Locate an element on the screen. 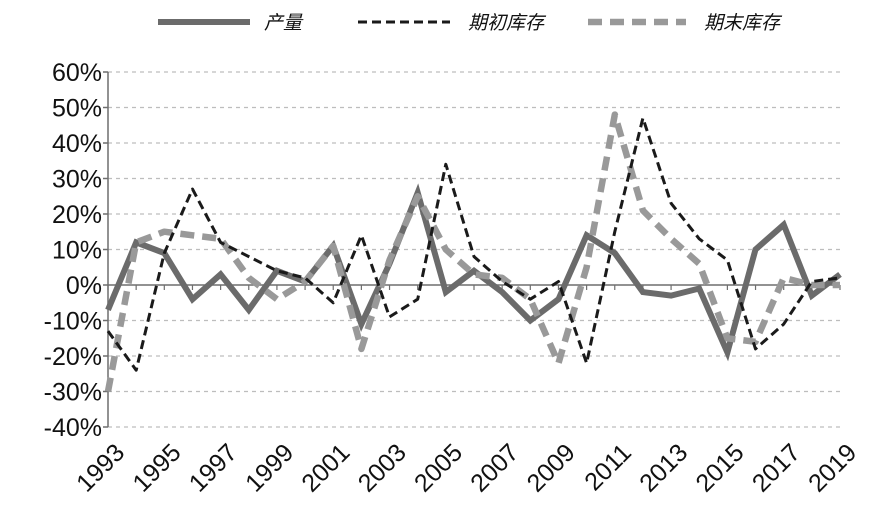 The height and width of the screenshot is (511, 885). y-tick-label: 40% is located at coordinates (77, 144).